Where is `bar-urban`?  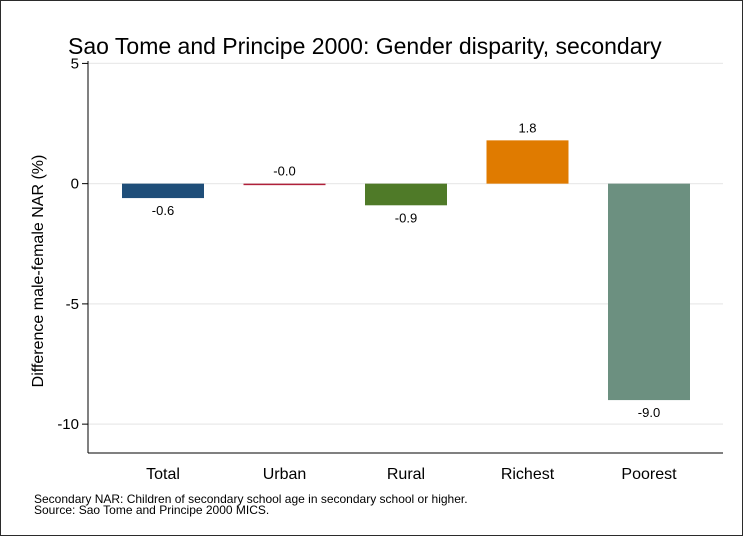
bar-urban is located at coordinates (284, 184).